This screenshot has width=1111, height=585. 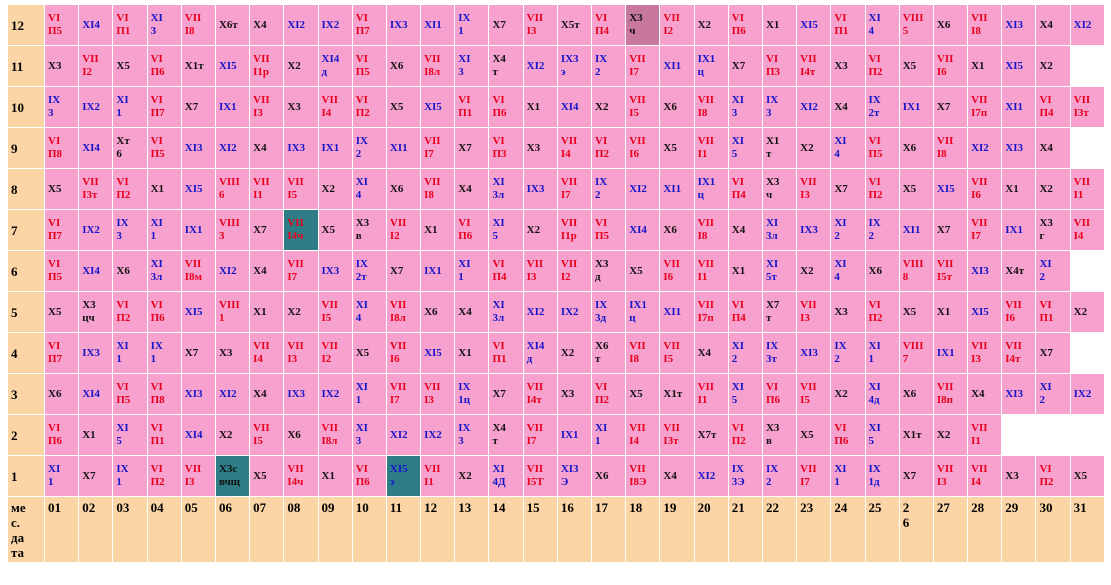 What do you see at coordinates (643, 529) in the screenshot?
I see `date-cell: 18` at bounding box center [643, 529].